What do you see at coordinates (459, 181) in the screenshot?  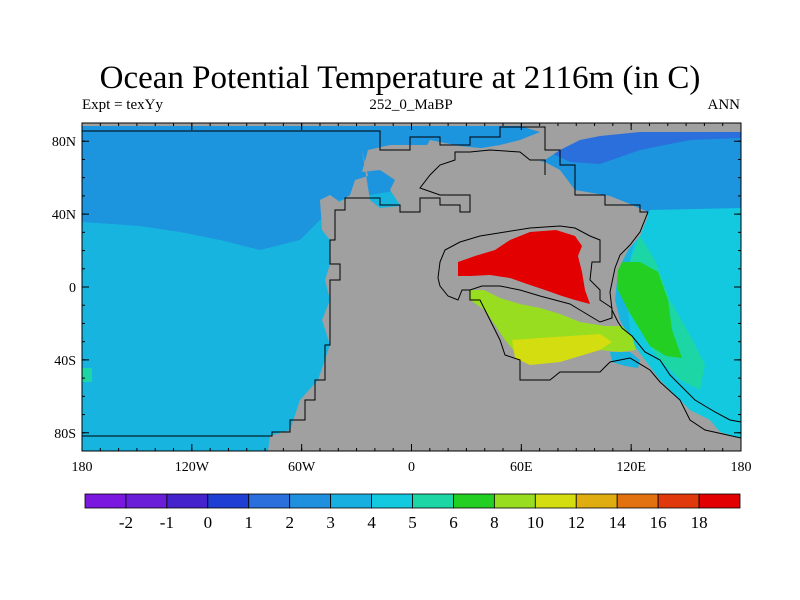 I see `coastline-inner-north` at bounding box center [459, 181].